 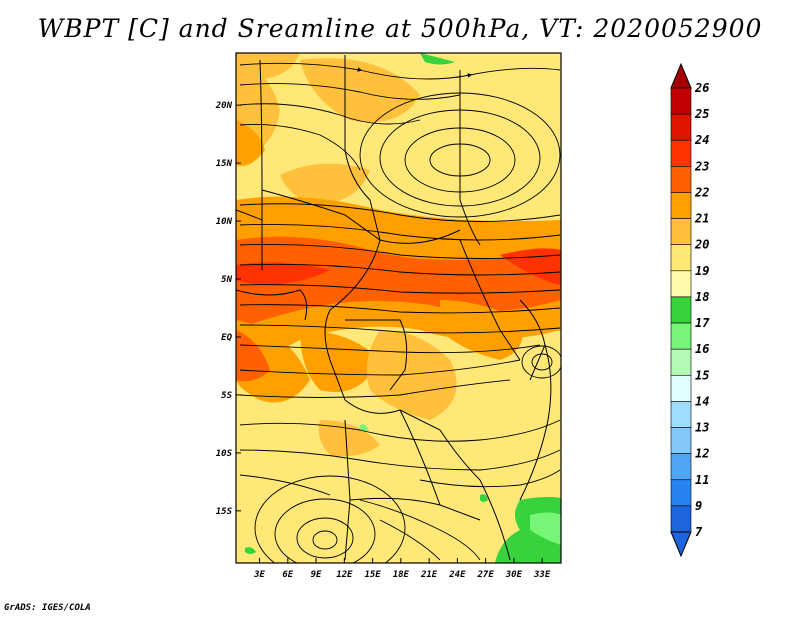 I want to click on colorbar-label: 13, so click(x=702, y=428).